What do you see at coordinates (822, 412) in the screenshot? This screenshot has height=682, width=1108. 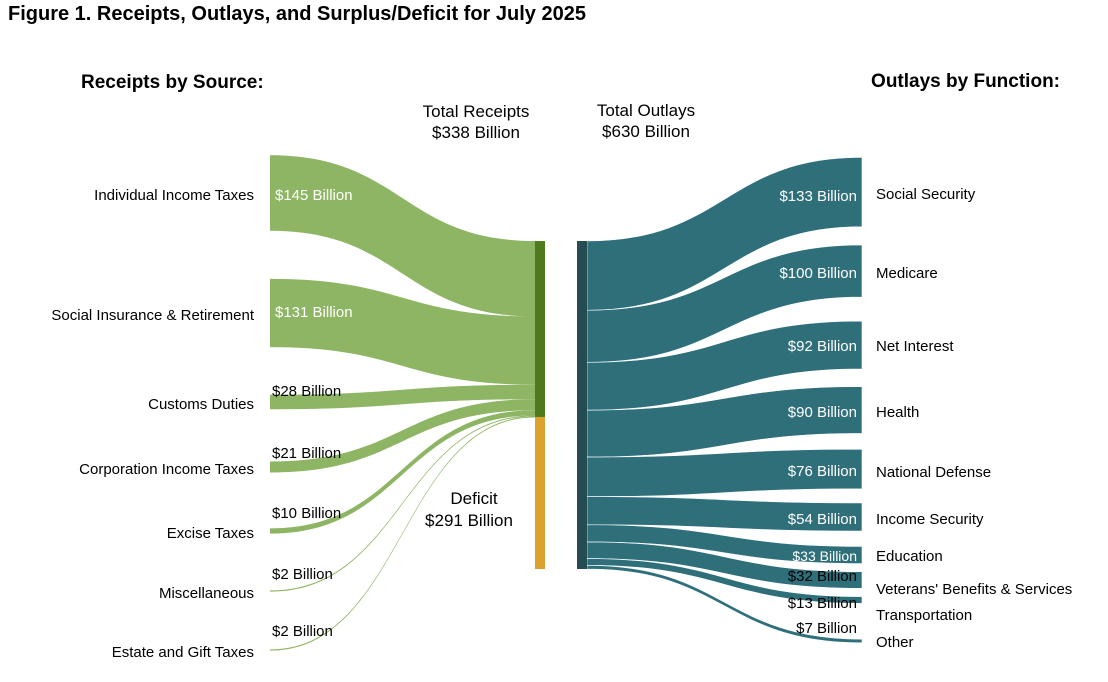 I see `outlay-value-health: $90 Billion` at bounding box center [822, 412].